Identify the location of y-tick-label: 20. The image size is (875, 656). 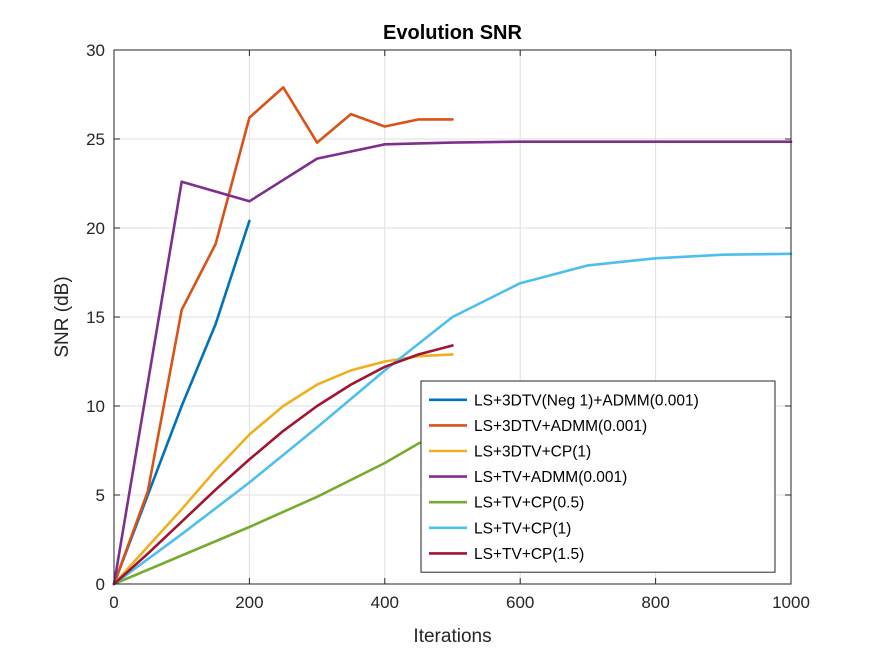
(95, 228).